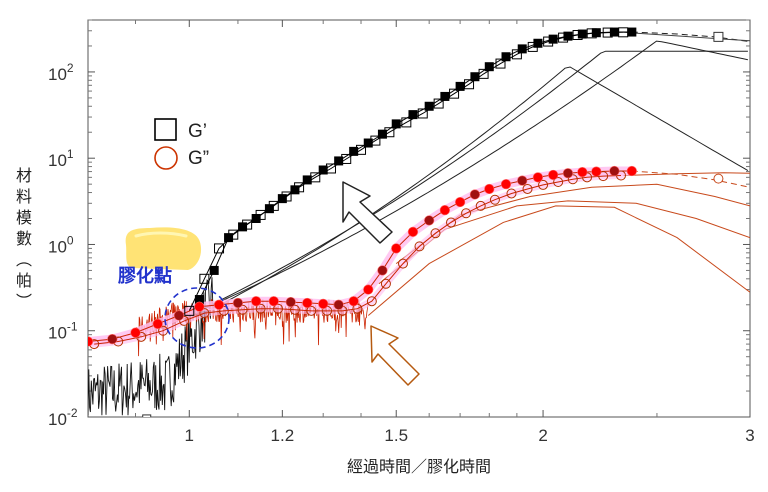  I want to click on y-tick-label: 10⁰, so click(61, 244).